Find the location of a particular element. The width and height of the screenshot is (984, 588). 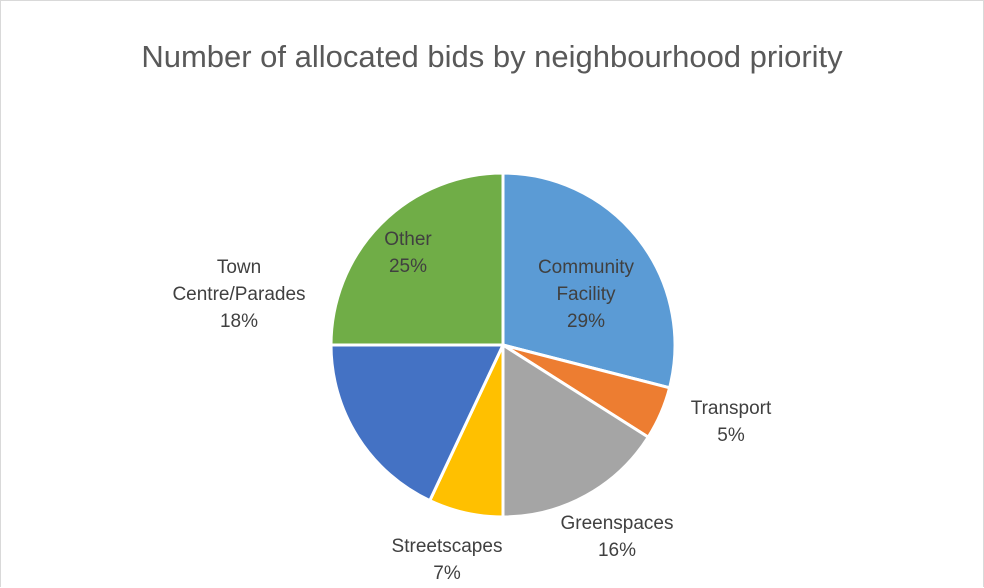

pie-slice-other is located at coordinates (417, 259).